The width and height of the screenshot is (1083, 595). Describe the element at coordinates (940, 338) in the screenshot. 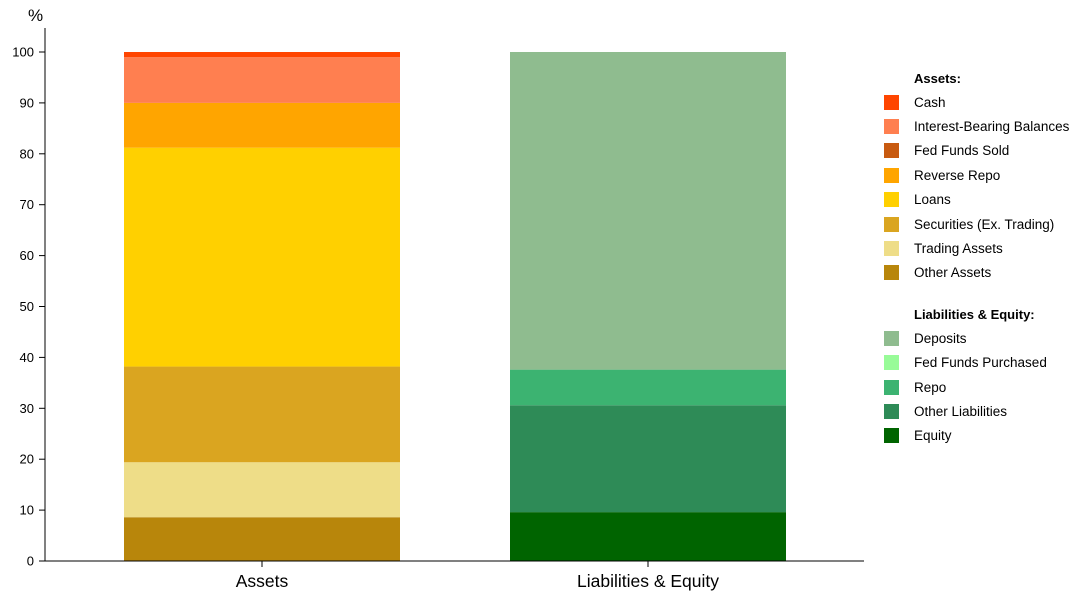

I see `legend-label: Deposits` at that location.